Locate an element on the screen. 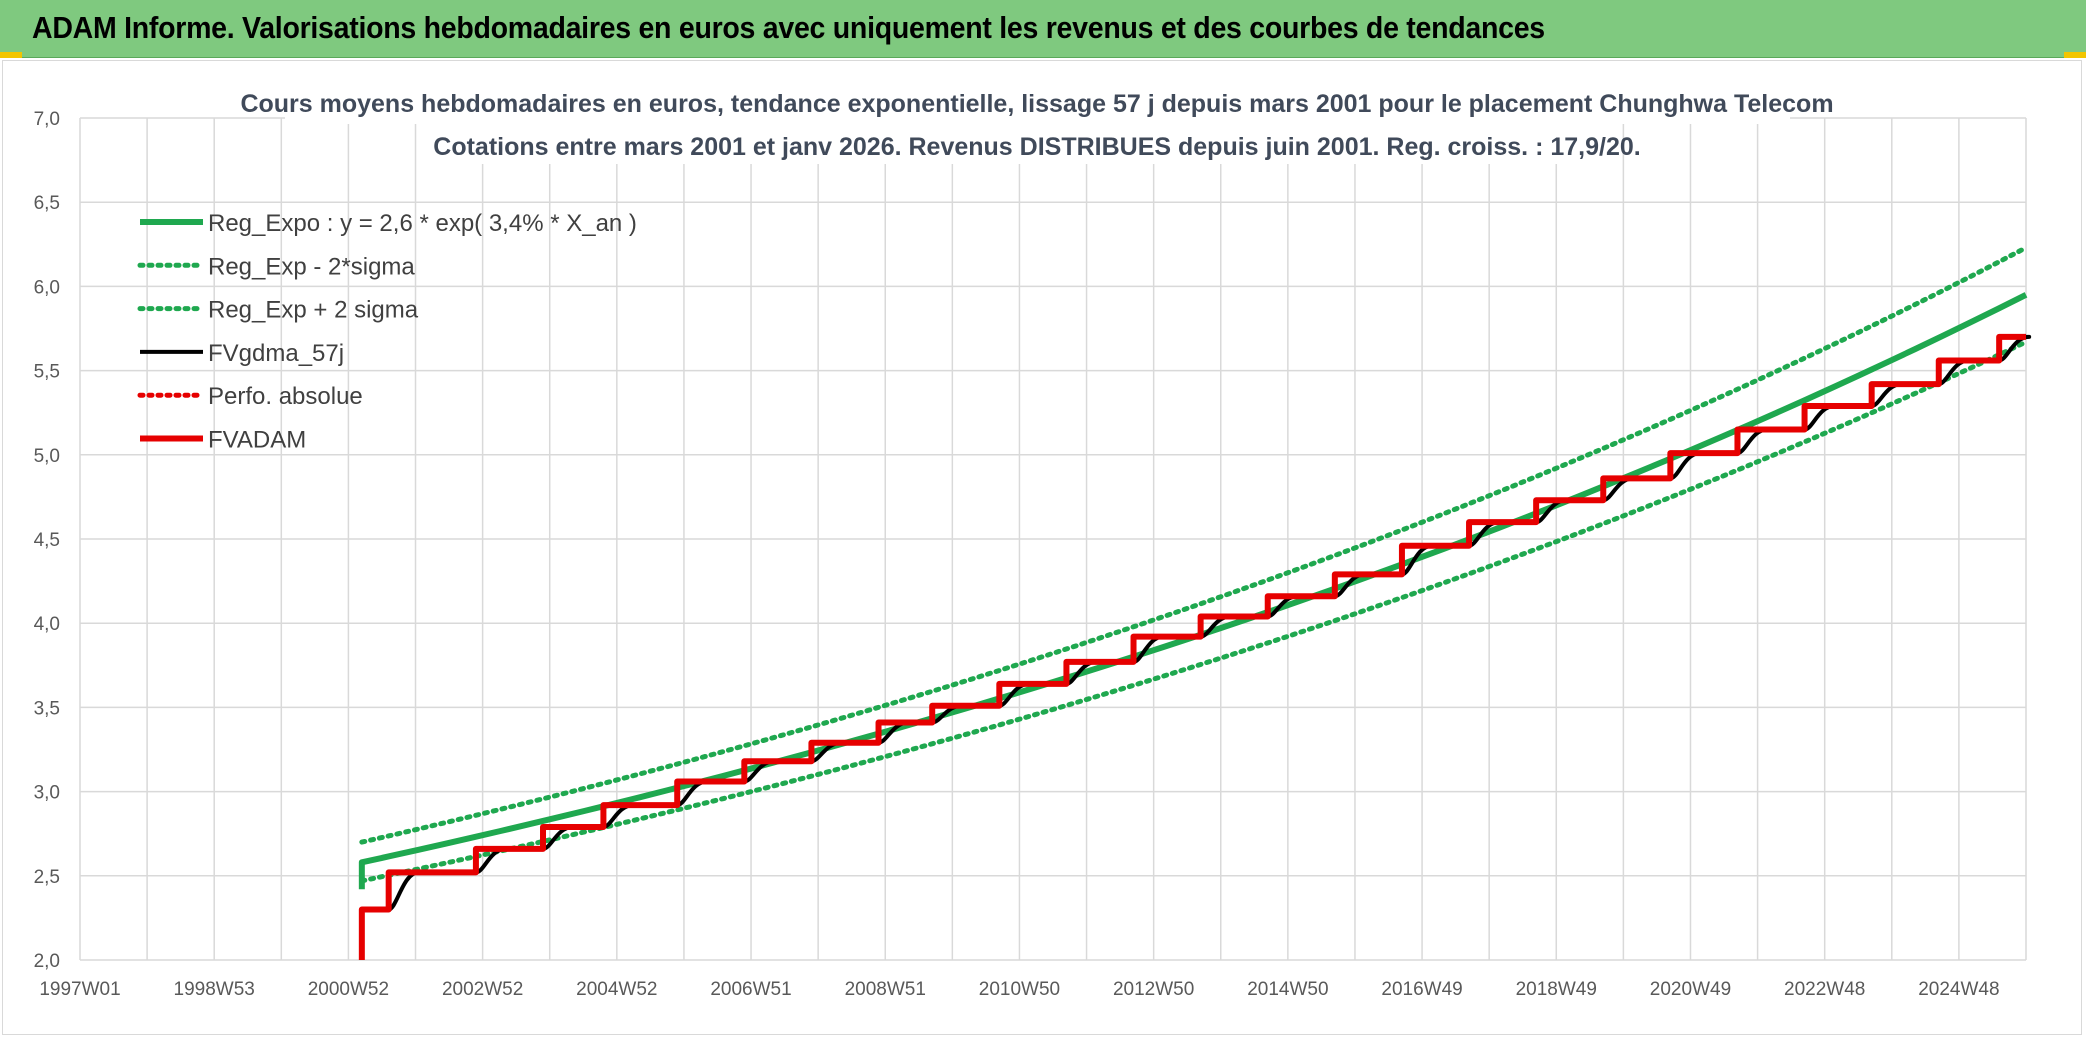 The height and width of the screenshot is (1037, 2086). y-tick-label: 3,5 is located at coordinates (47, 708).